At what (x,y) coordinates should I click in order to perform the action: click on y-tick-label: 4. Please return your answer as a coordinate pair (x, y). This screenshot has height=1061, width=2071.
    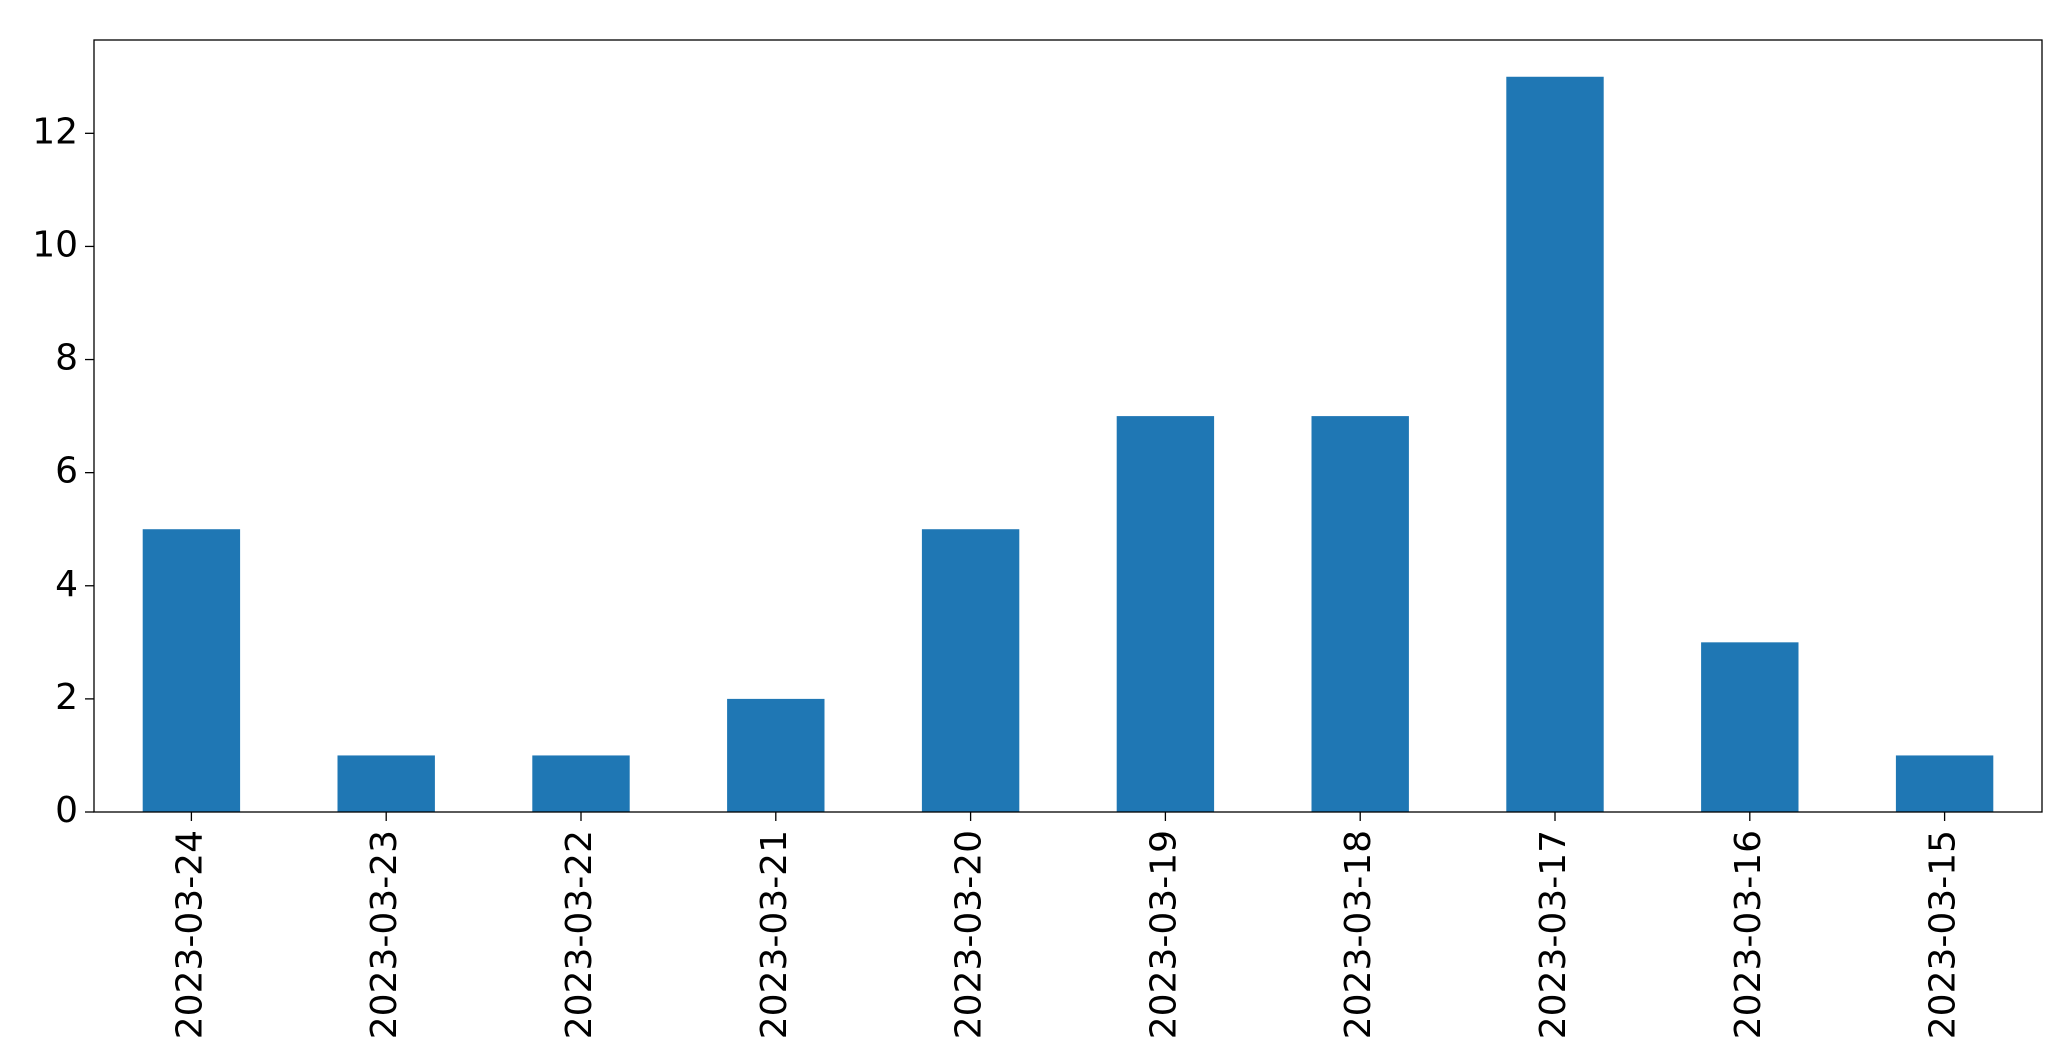
    Looking at the image, I should click on (66, 584).